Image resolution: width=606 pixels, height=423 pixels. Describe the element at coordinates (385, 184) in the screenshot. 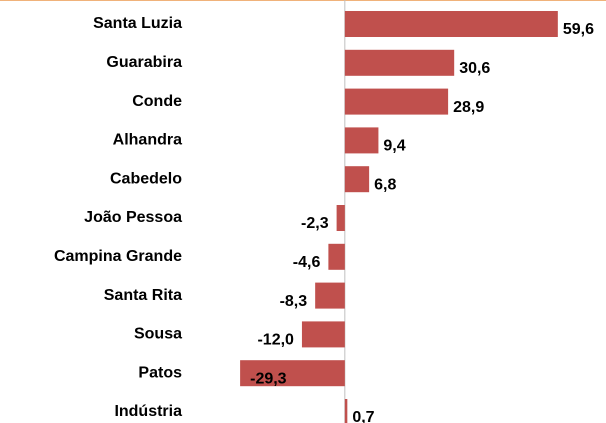

I see `value-label: 6,8` at that location.